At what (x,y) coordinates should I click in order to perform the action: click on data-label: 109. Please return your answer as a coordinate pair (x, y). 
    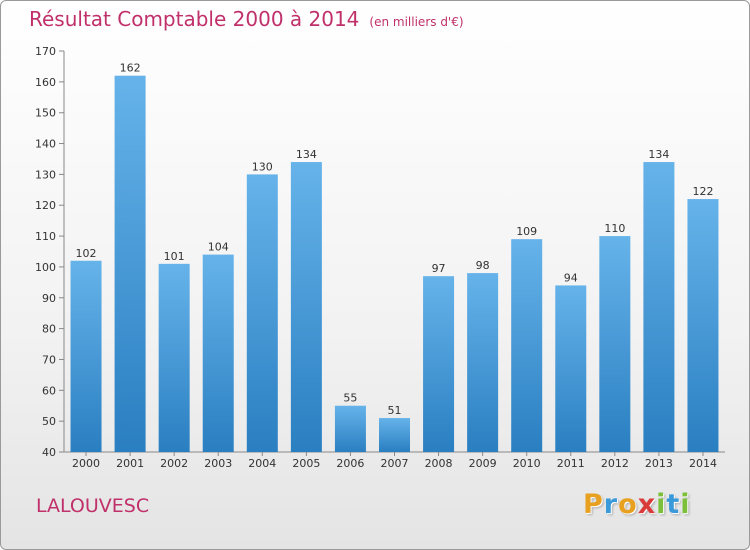
    Looking at the image, I should click on (526, 231).